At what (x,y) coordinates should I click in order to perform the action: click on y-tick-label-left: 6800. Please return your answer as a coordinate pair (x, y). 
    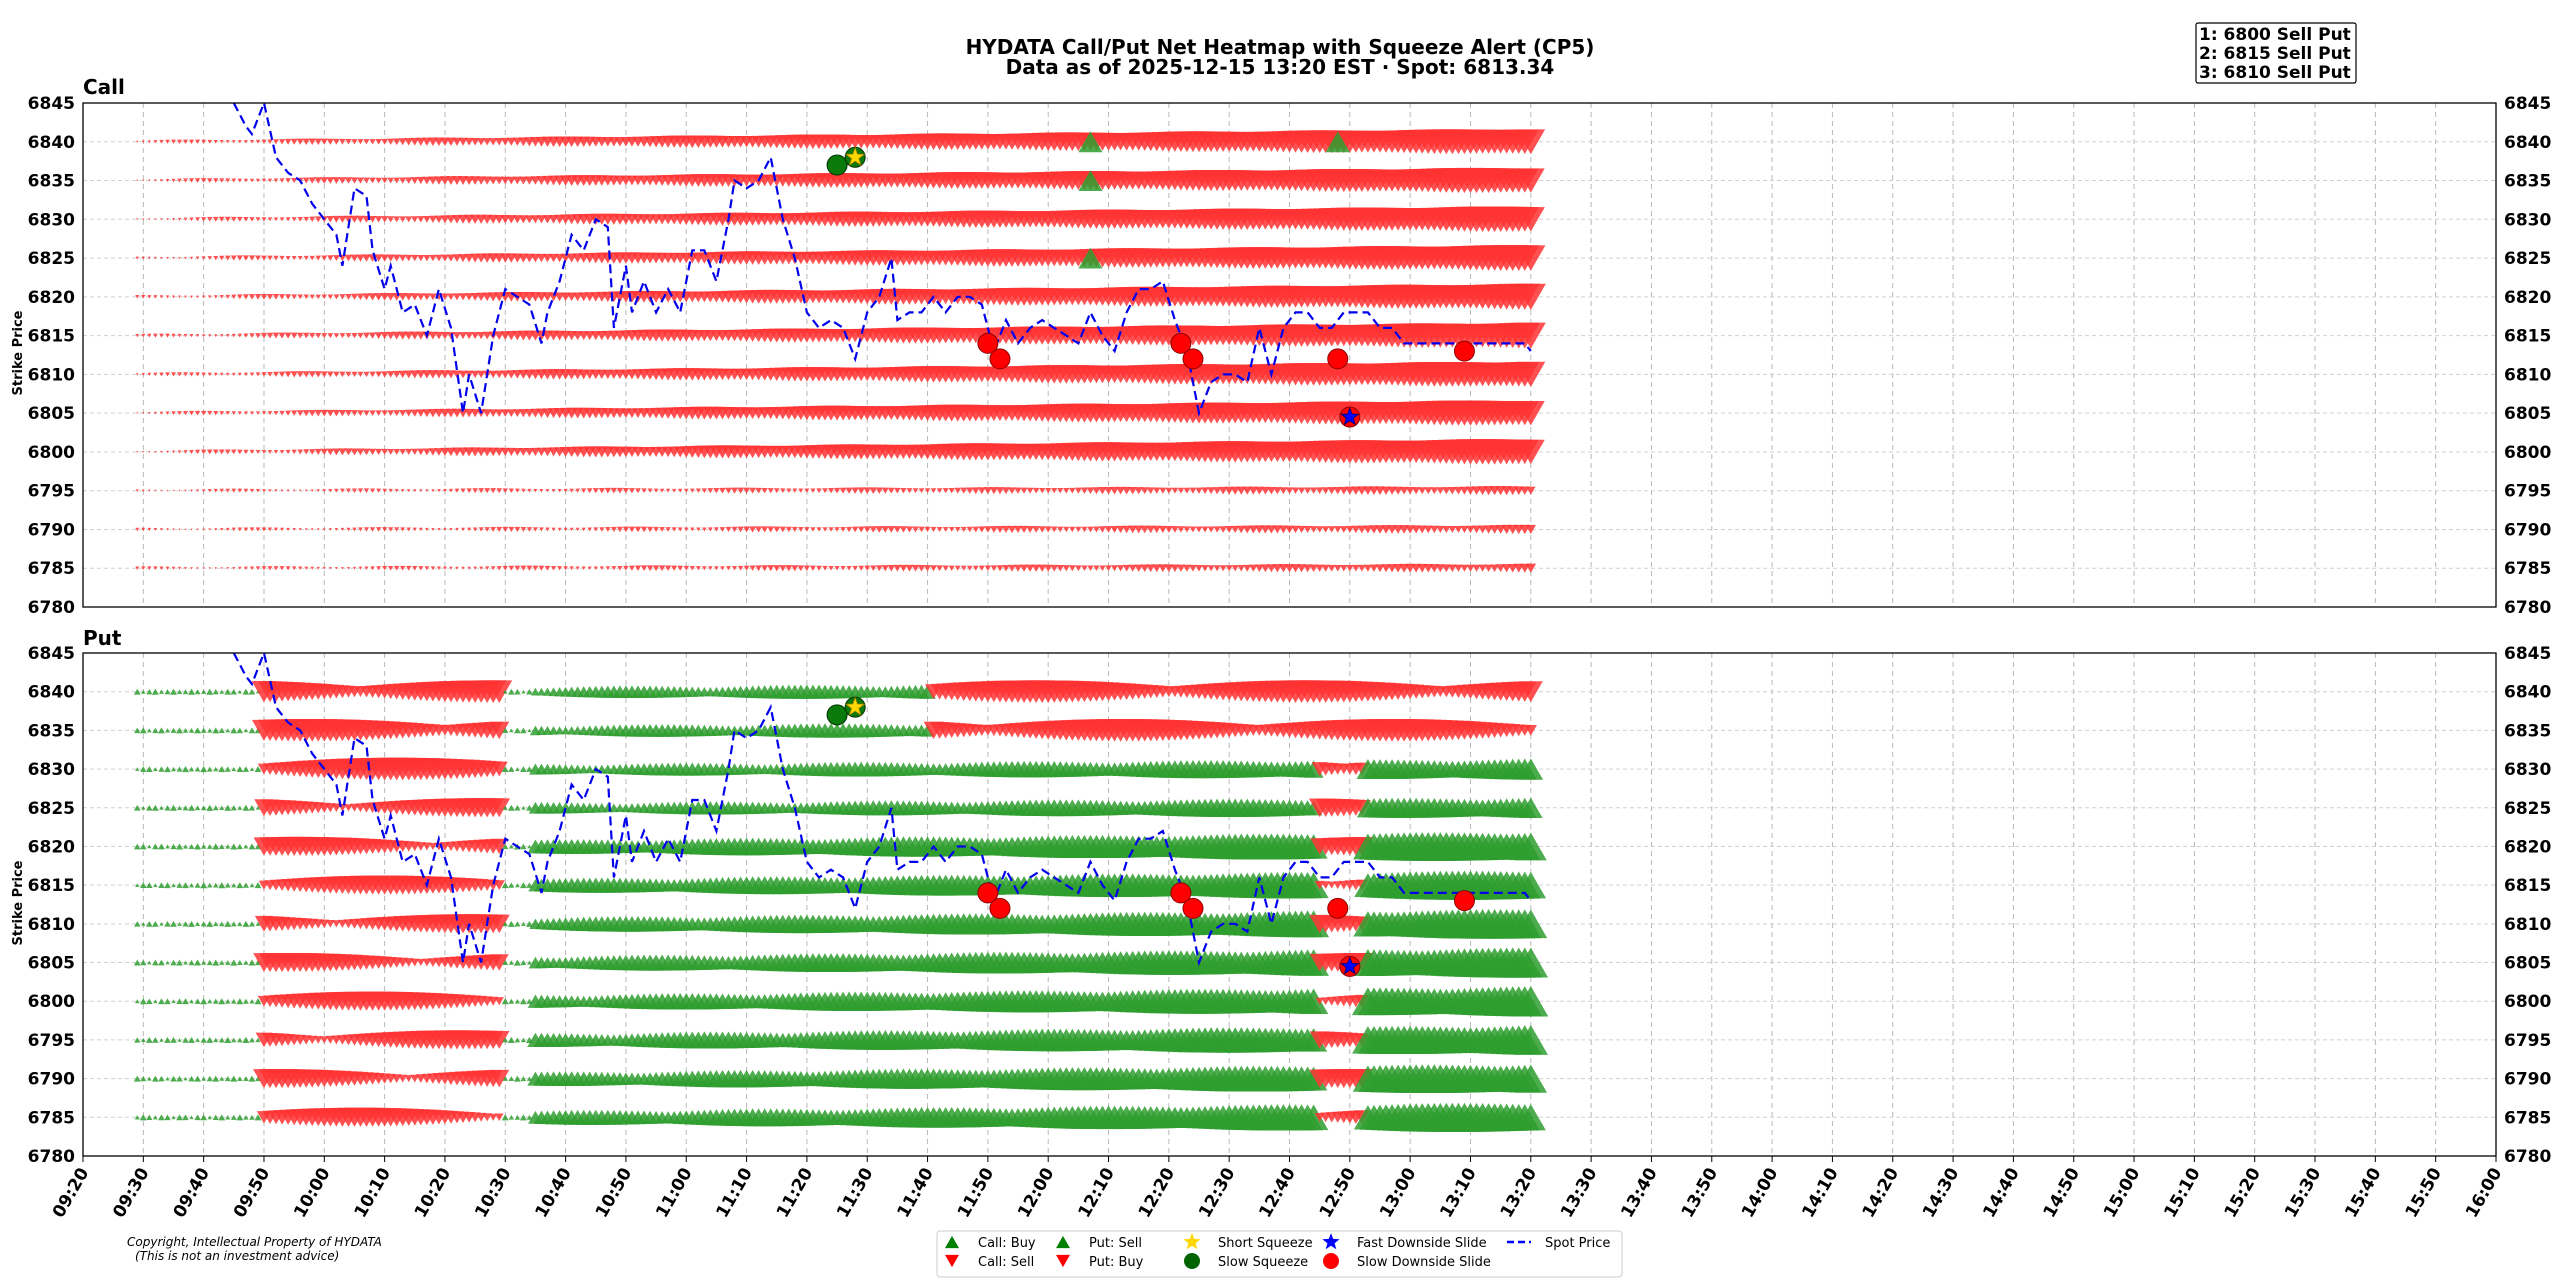
    Looking at the image, I should click on (51, 1002).